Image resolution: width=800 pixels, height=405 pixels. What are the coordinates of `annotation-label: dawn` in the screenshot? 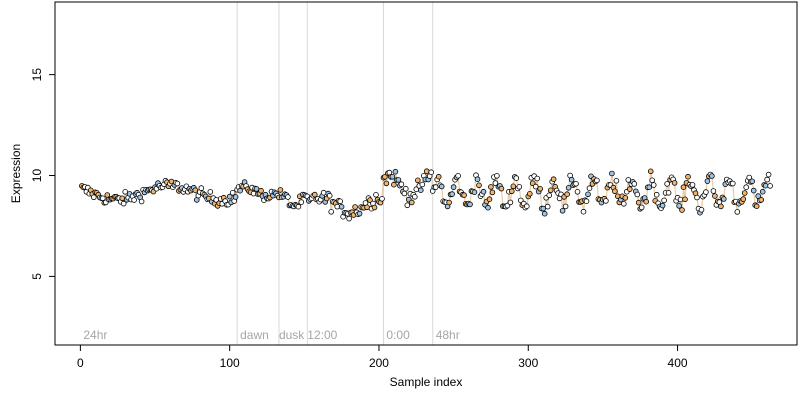 It's located at (254, 335).